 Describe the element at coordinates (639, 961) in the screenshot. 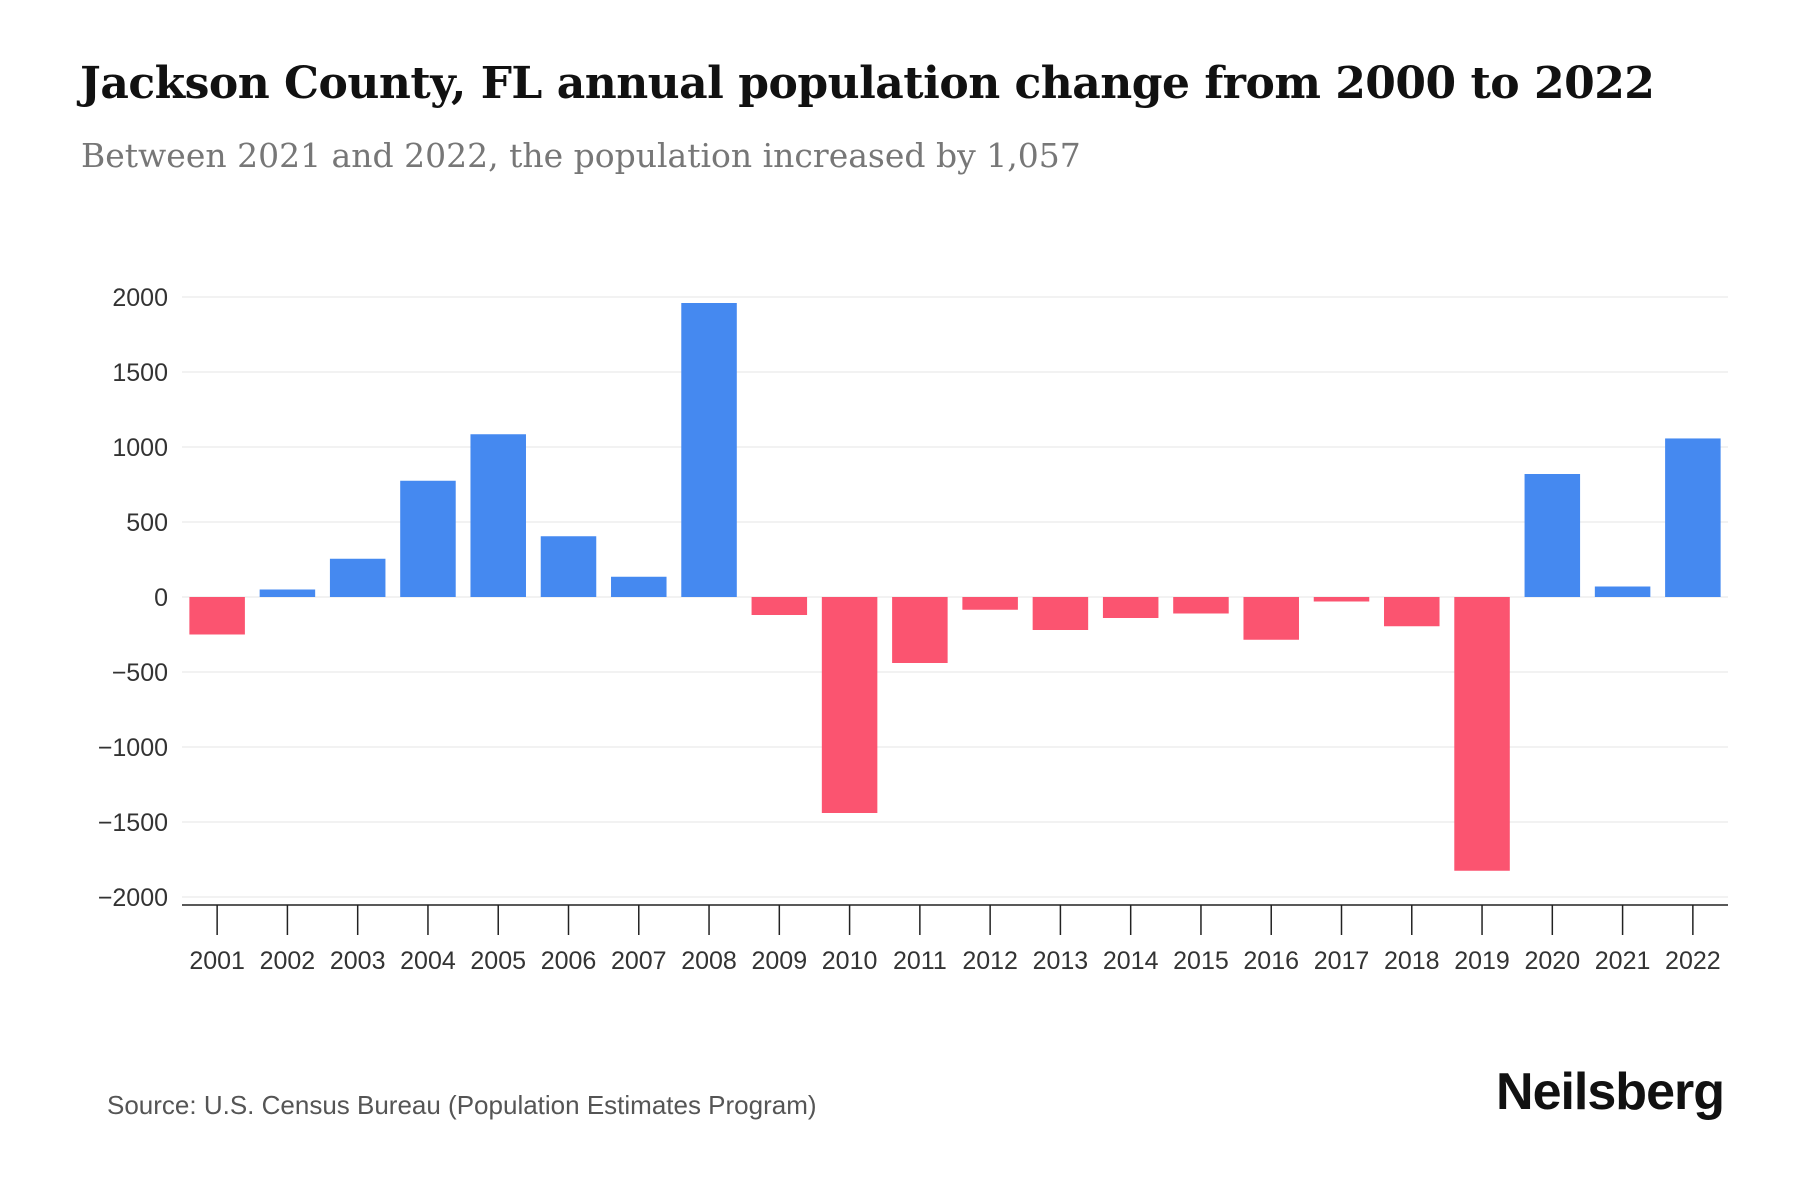

I see `x-tick-label: 2007` at that location.